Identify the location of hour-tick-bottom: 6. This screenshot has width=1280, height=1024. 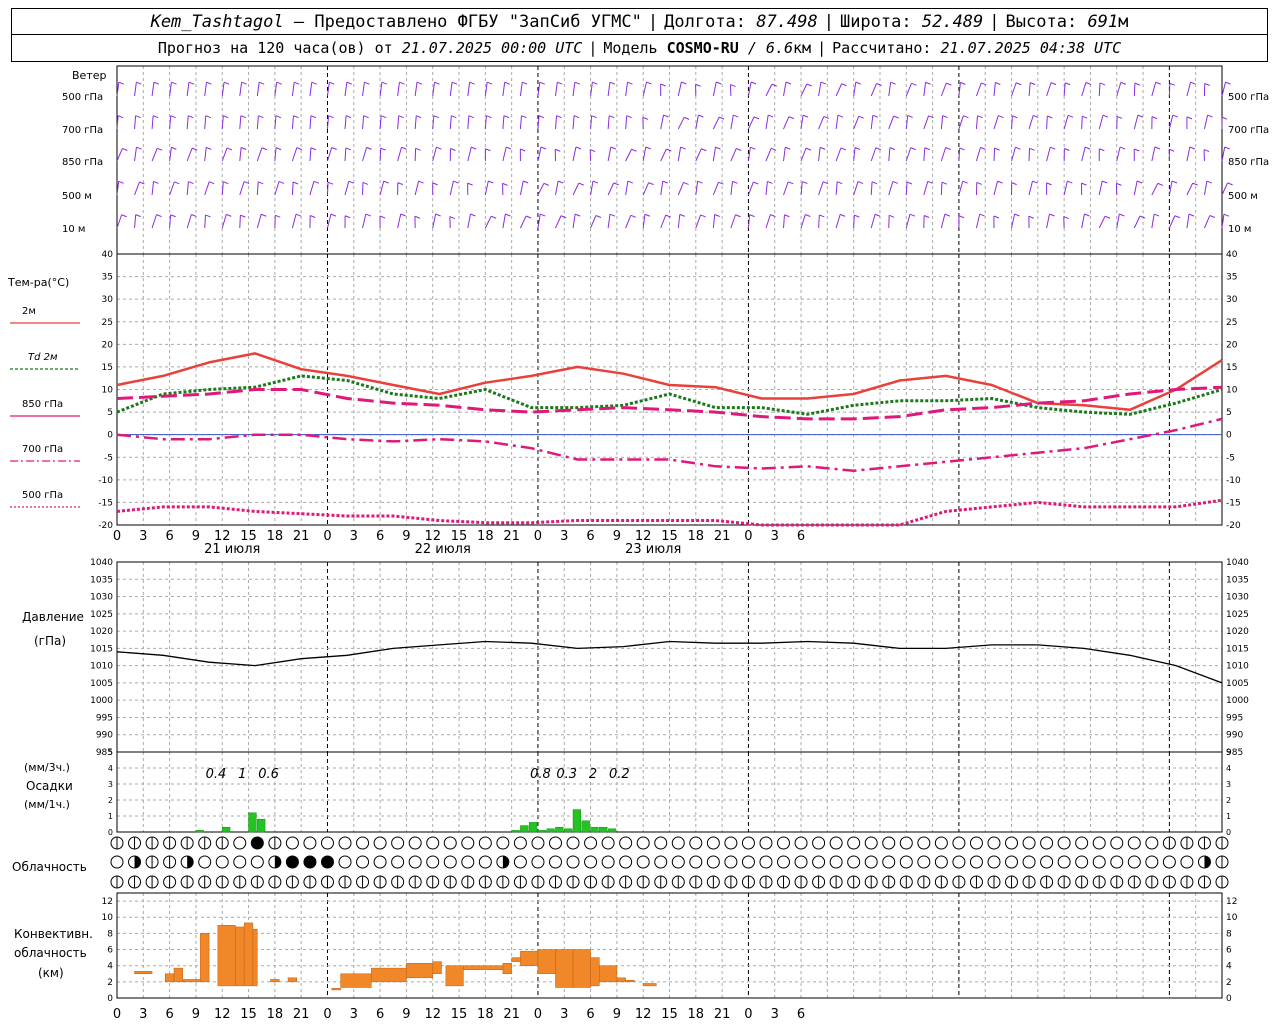
(380, 1014).